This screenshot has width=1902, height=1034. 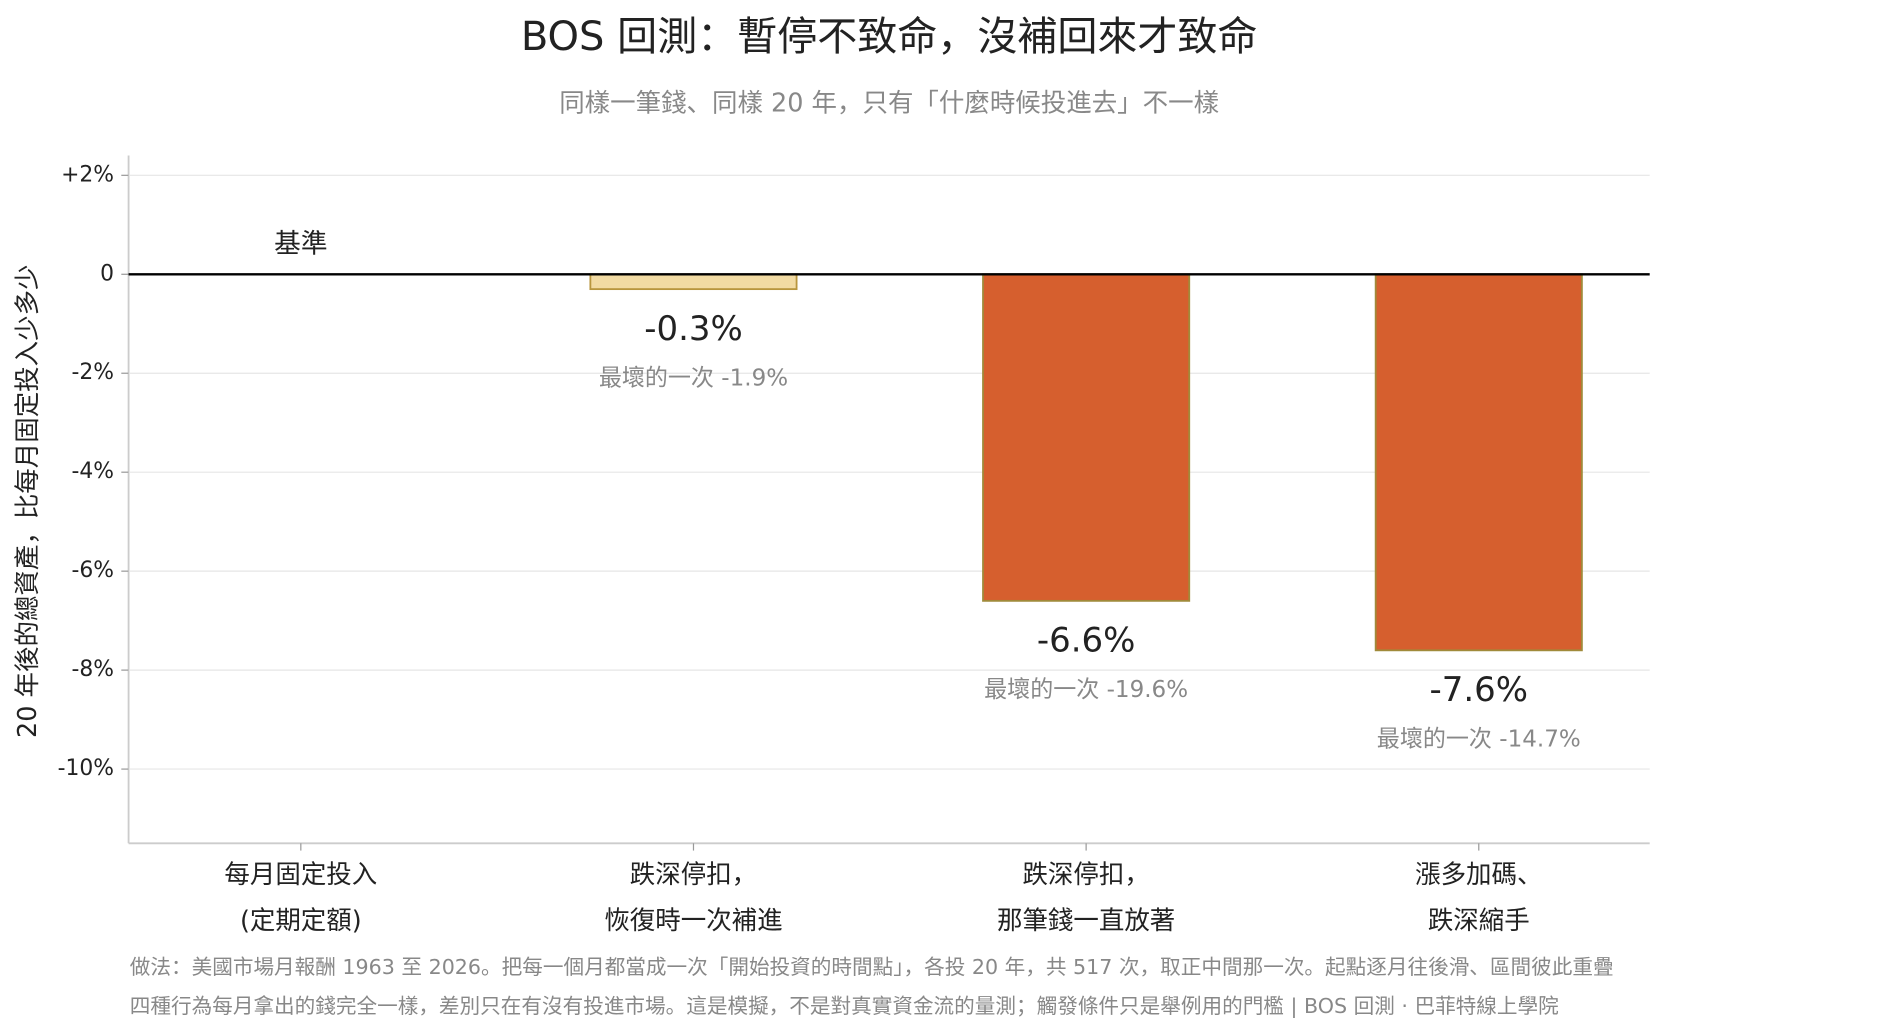 I want to click on worst-label: 最壞的一次 -14.7%, so click(x=1479, y=740).